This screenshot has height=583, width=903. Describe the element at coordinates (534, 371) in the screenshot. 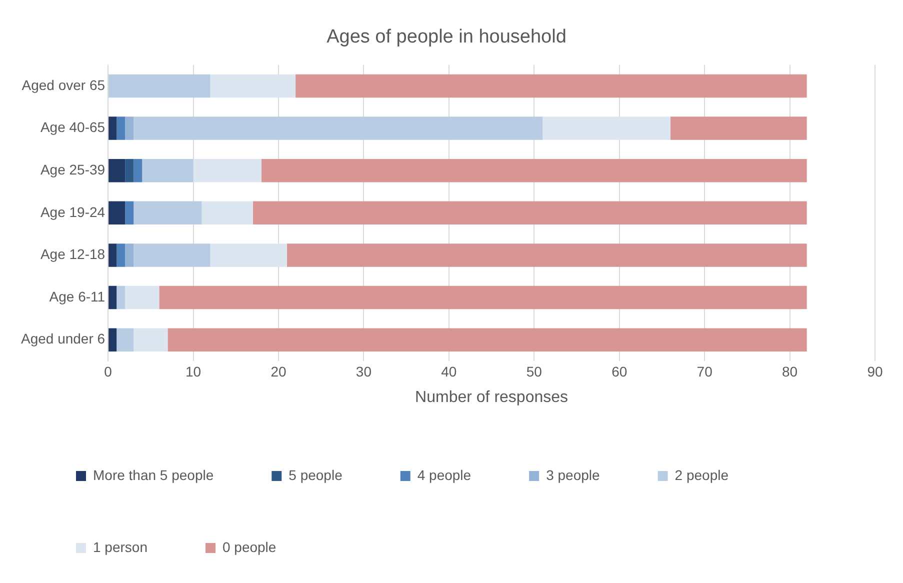

I see `x-tick-label: 50` at that location.